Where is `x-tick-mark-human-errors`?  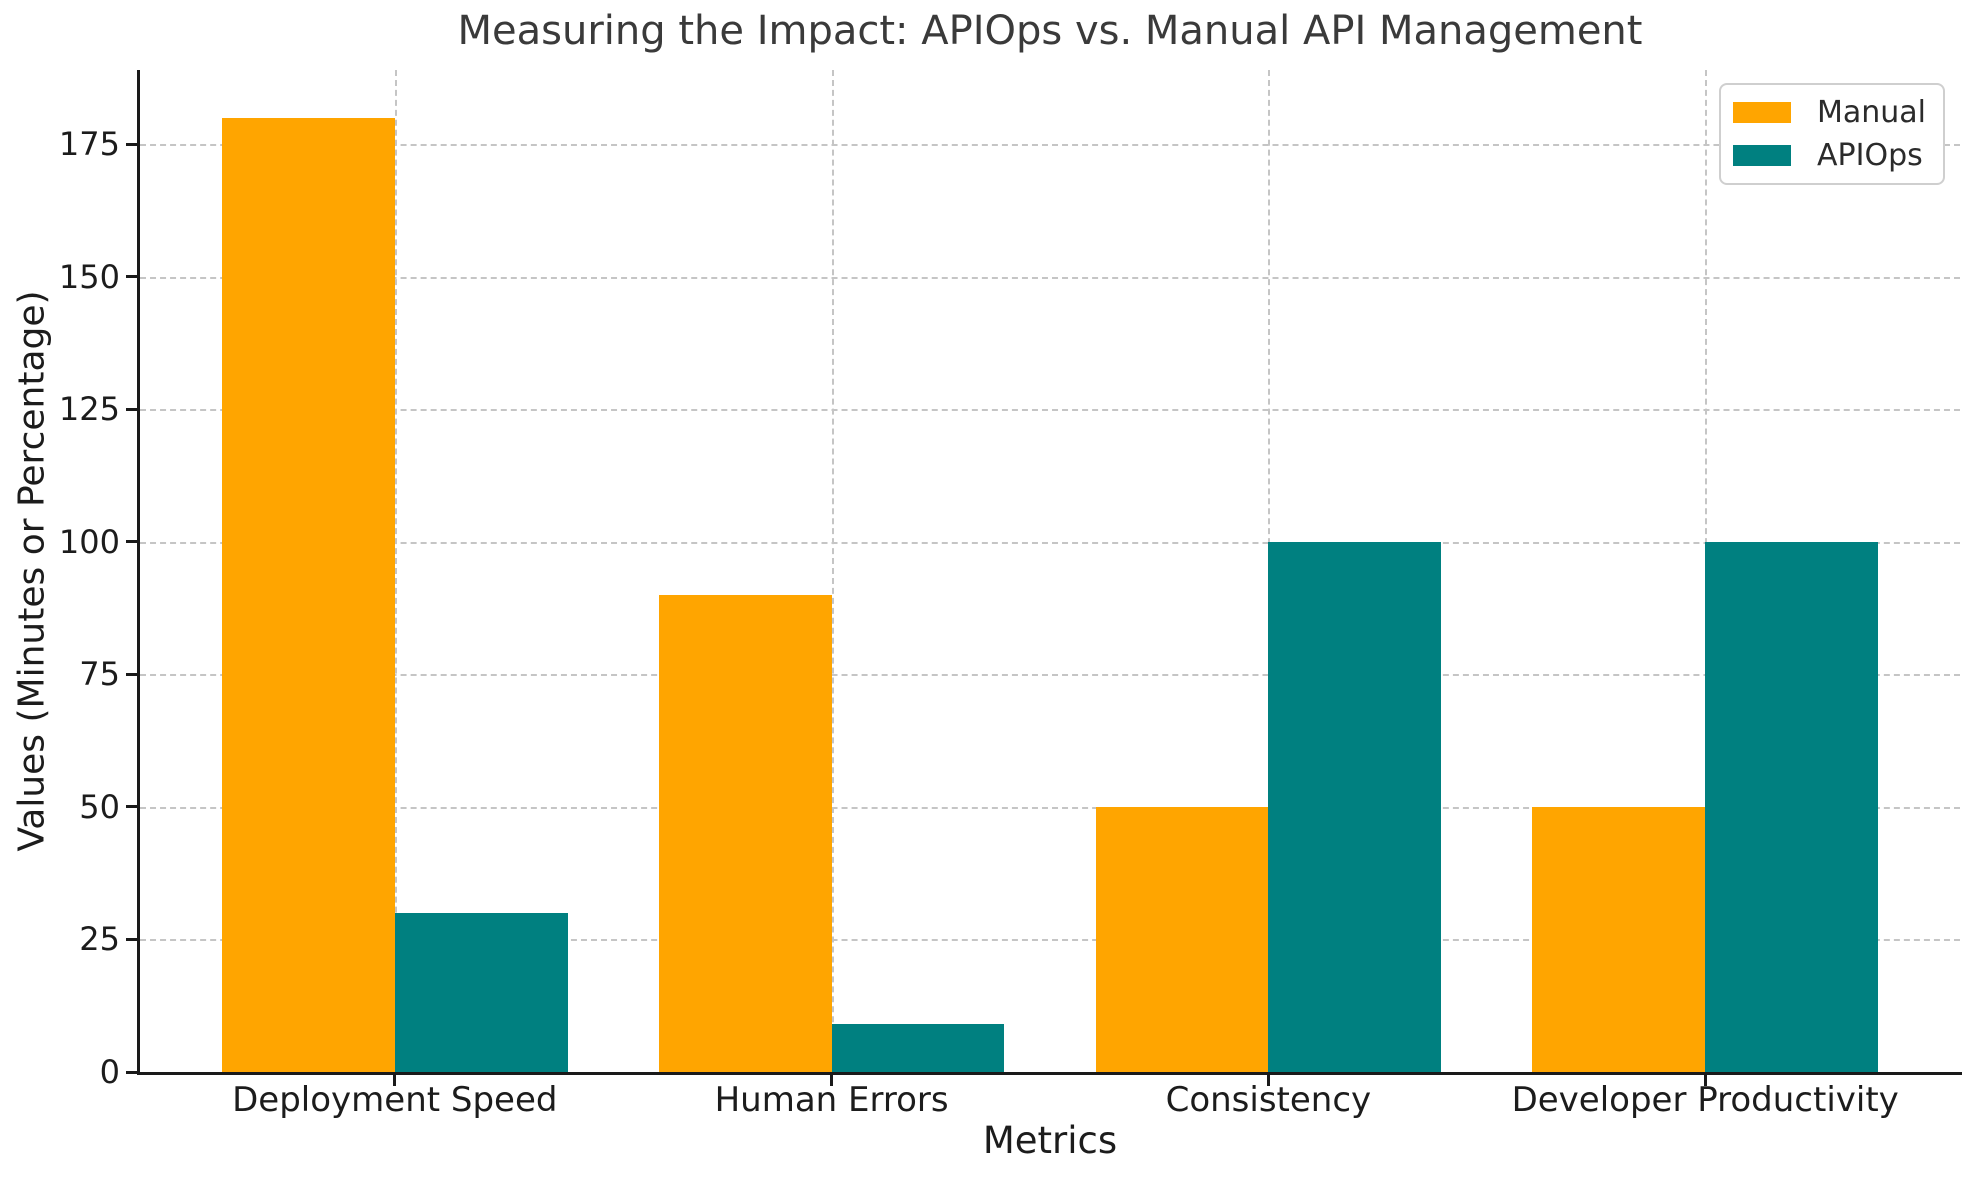
x-tick-mark-human-errors is located at coordinates (832, 1080).